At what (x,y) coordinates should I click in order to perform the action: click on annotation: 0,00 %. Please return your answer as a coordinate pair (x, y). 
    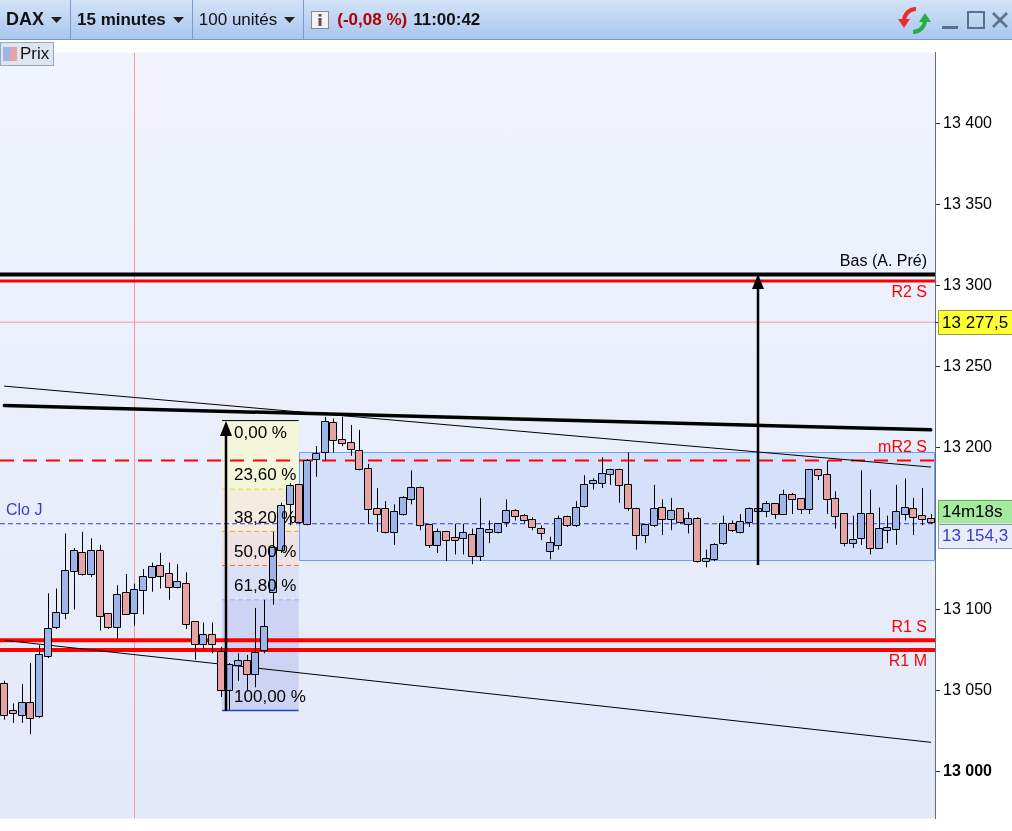
    Looking at the image, I should click on (260, 432).